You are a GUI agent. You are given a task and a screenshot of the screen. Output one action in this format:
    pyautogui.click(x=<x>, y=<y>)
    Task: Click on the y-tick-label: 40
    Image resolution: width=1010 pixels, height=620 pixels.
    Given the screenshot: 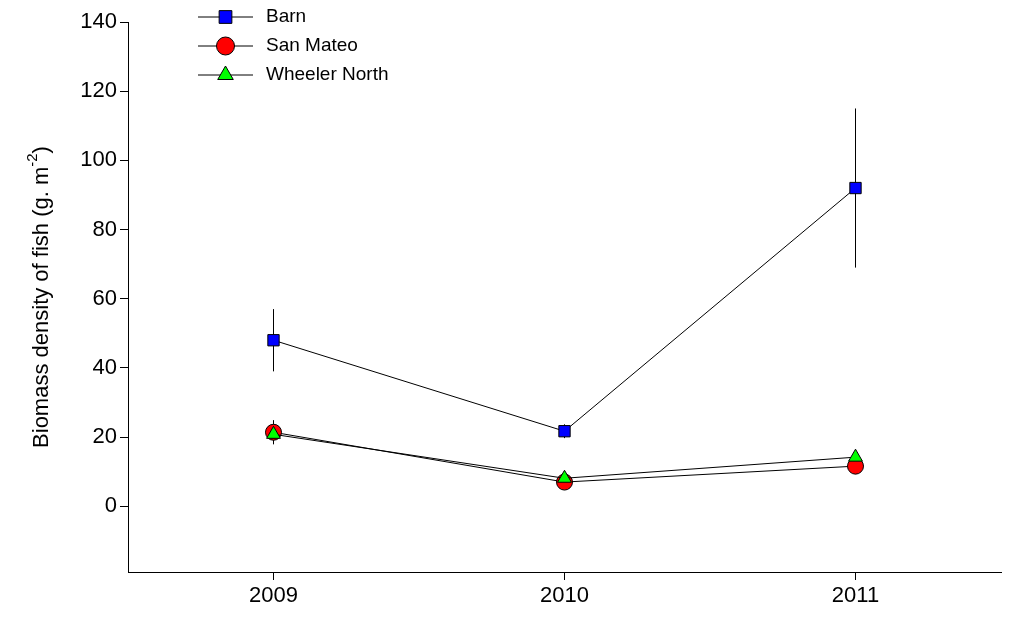 What is the action you would take?
    pyautogui.click(x=104, y=366)
    